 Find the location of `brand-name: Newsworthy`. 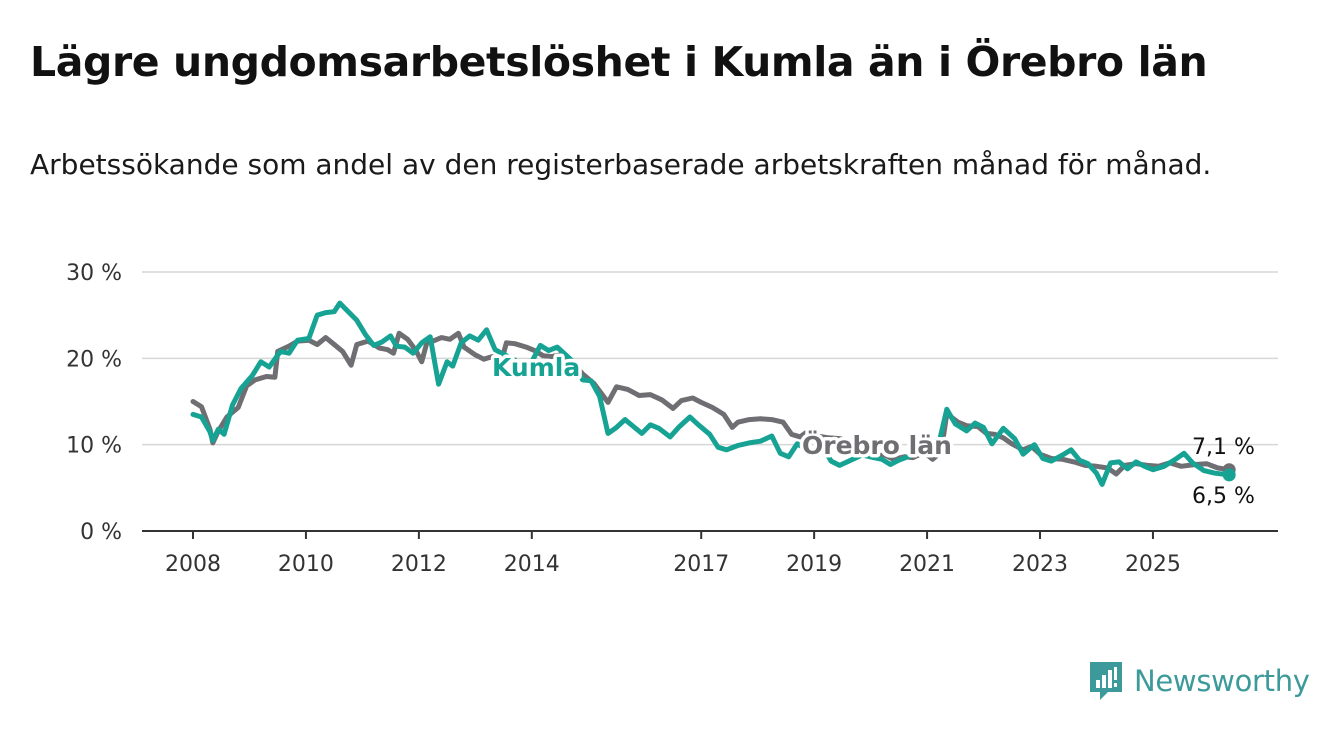

brand-name: Newsworthy is located at coordinates (1222, 681).